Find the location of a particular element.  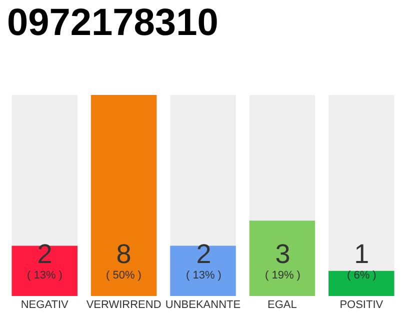

data-label: 8 ( 50% ) is located at coordinates (124, 260).